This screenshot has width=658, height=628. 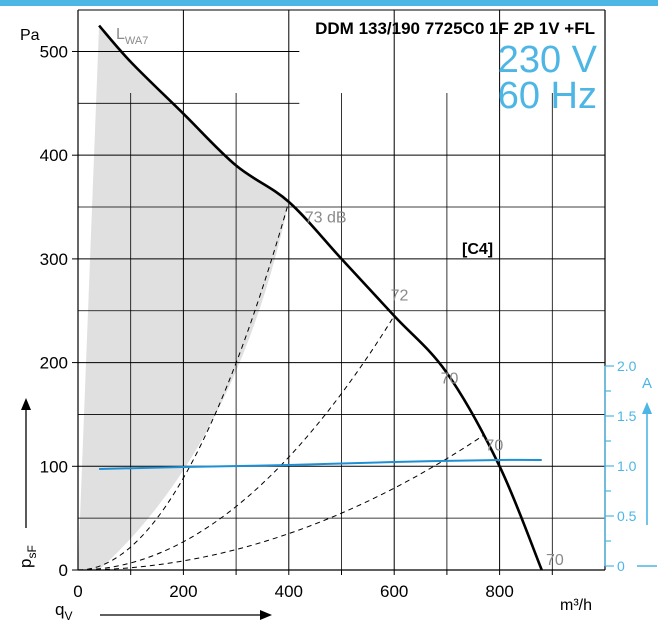 What do you see at coordinates (54, 363) in the screenshot?
I see `y-tick-label: 200` at bounding box center [54, 363].